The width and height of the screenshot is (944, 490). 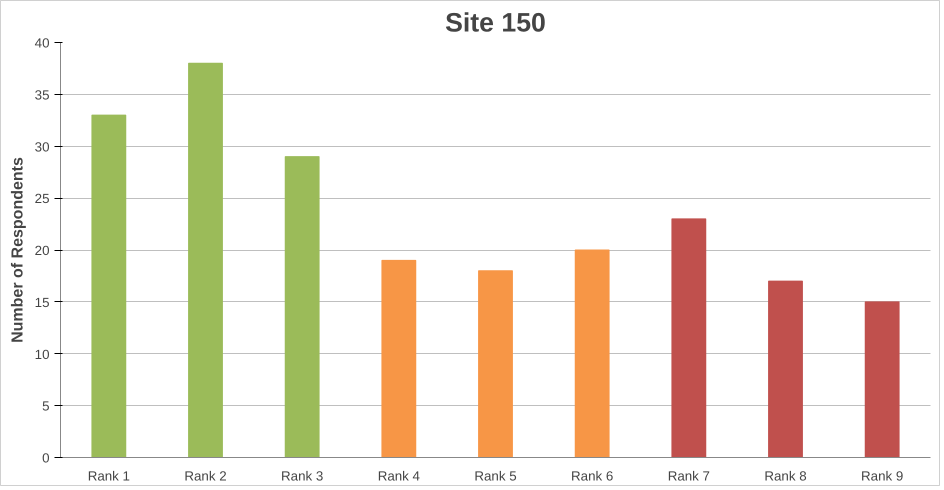 I want to click on x-tick-label: Rank 5, so click(x=495, y=476).